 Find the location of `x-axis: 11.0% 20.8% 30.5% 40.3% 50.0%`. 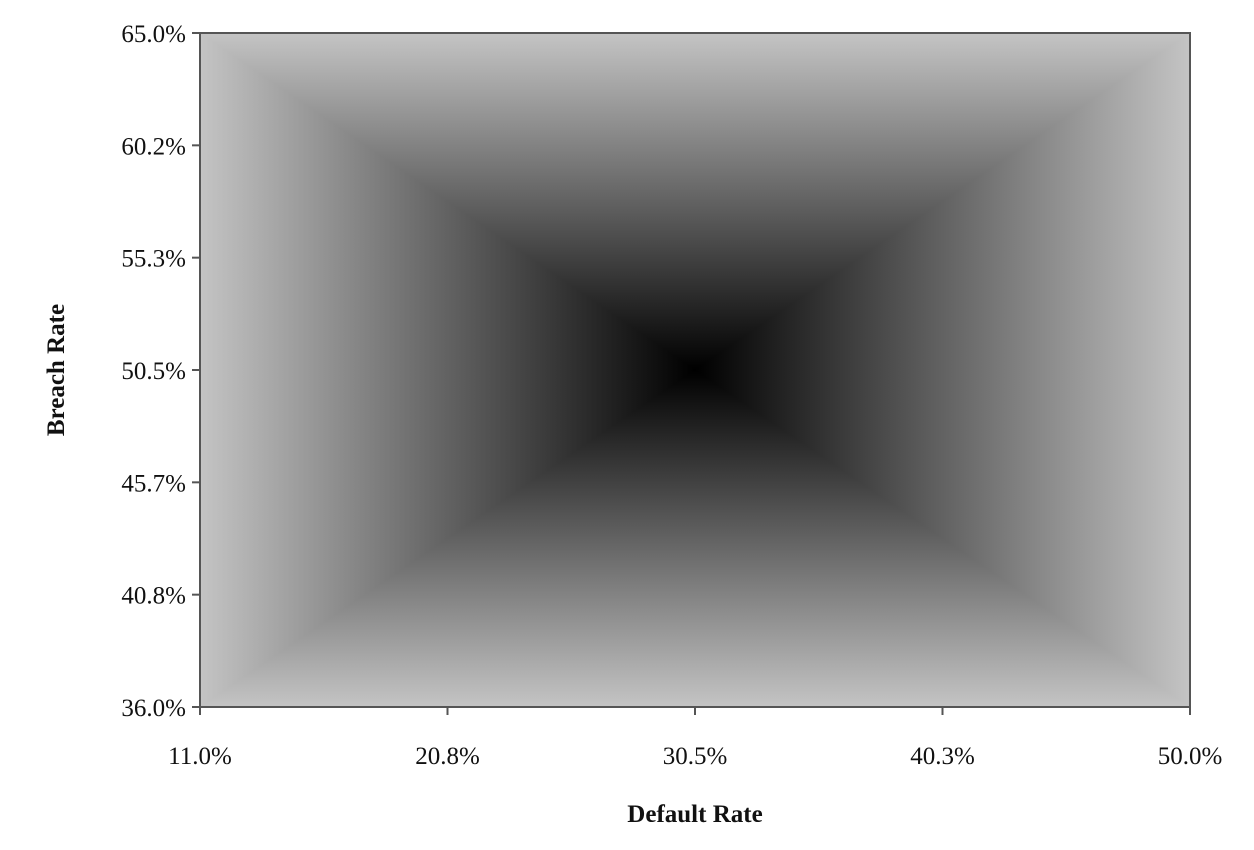

x-axis: 11.0% 20.8% 30.5% 40.3% 50.0% is located at coordinates (695, 738).